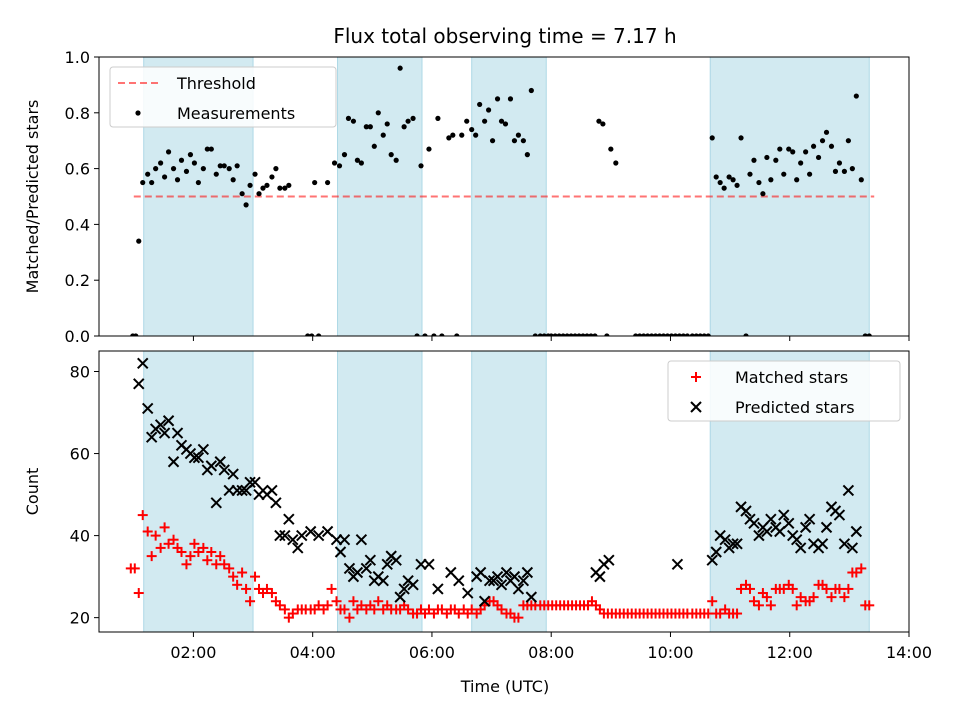 The image size is (960, 720). Describe the element at coordinates (32, 492) in the screenshot. I see `y-axis-label: Count` at that location.